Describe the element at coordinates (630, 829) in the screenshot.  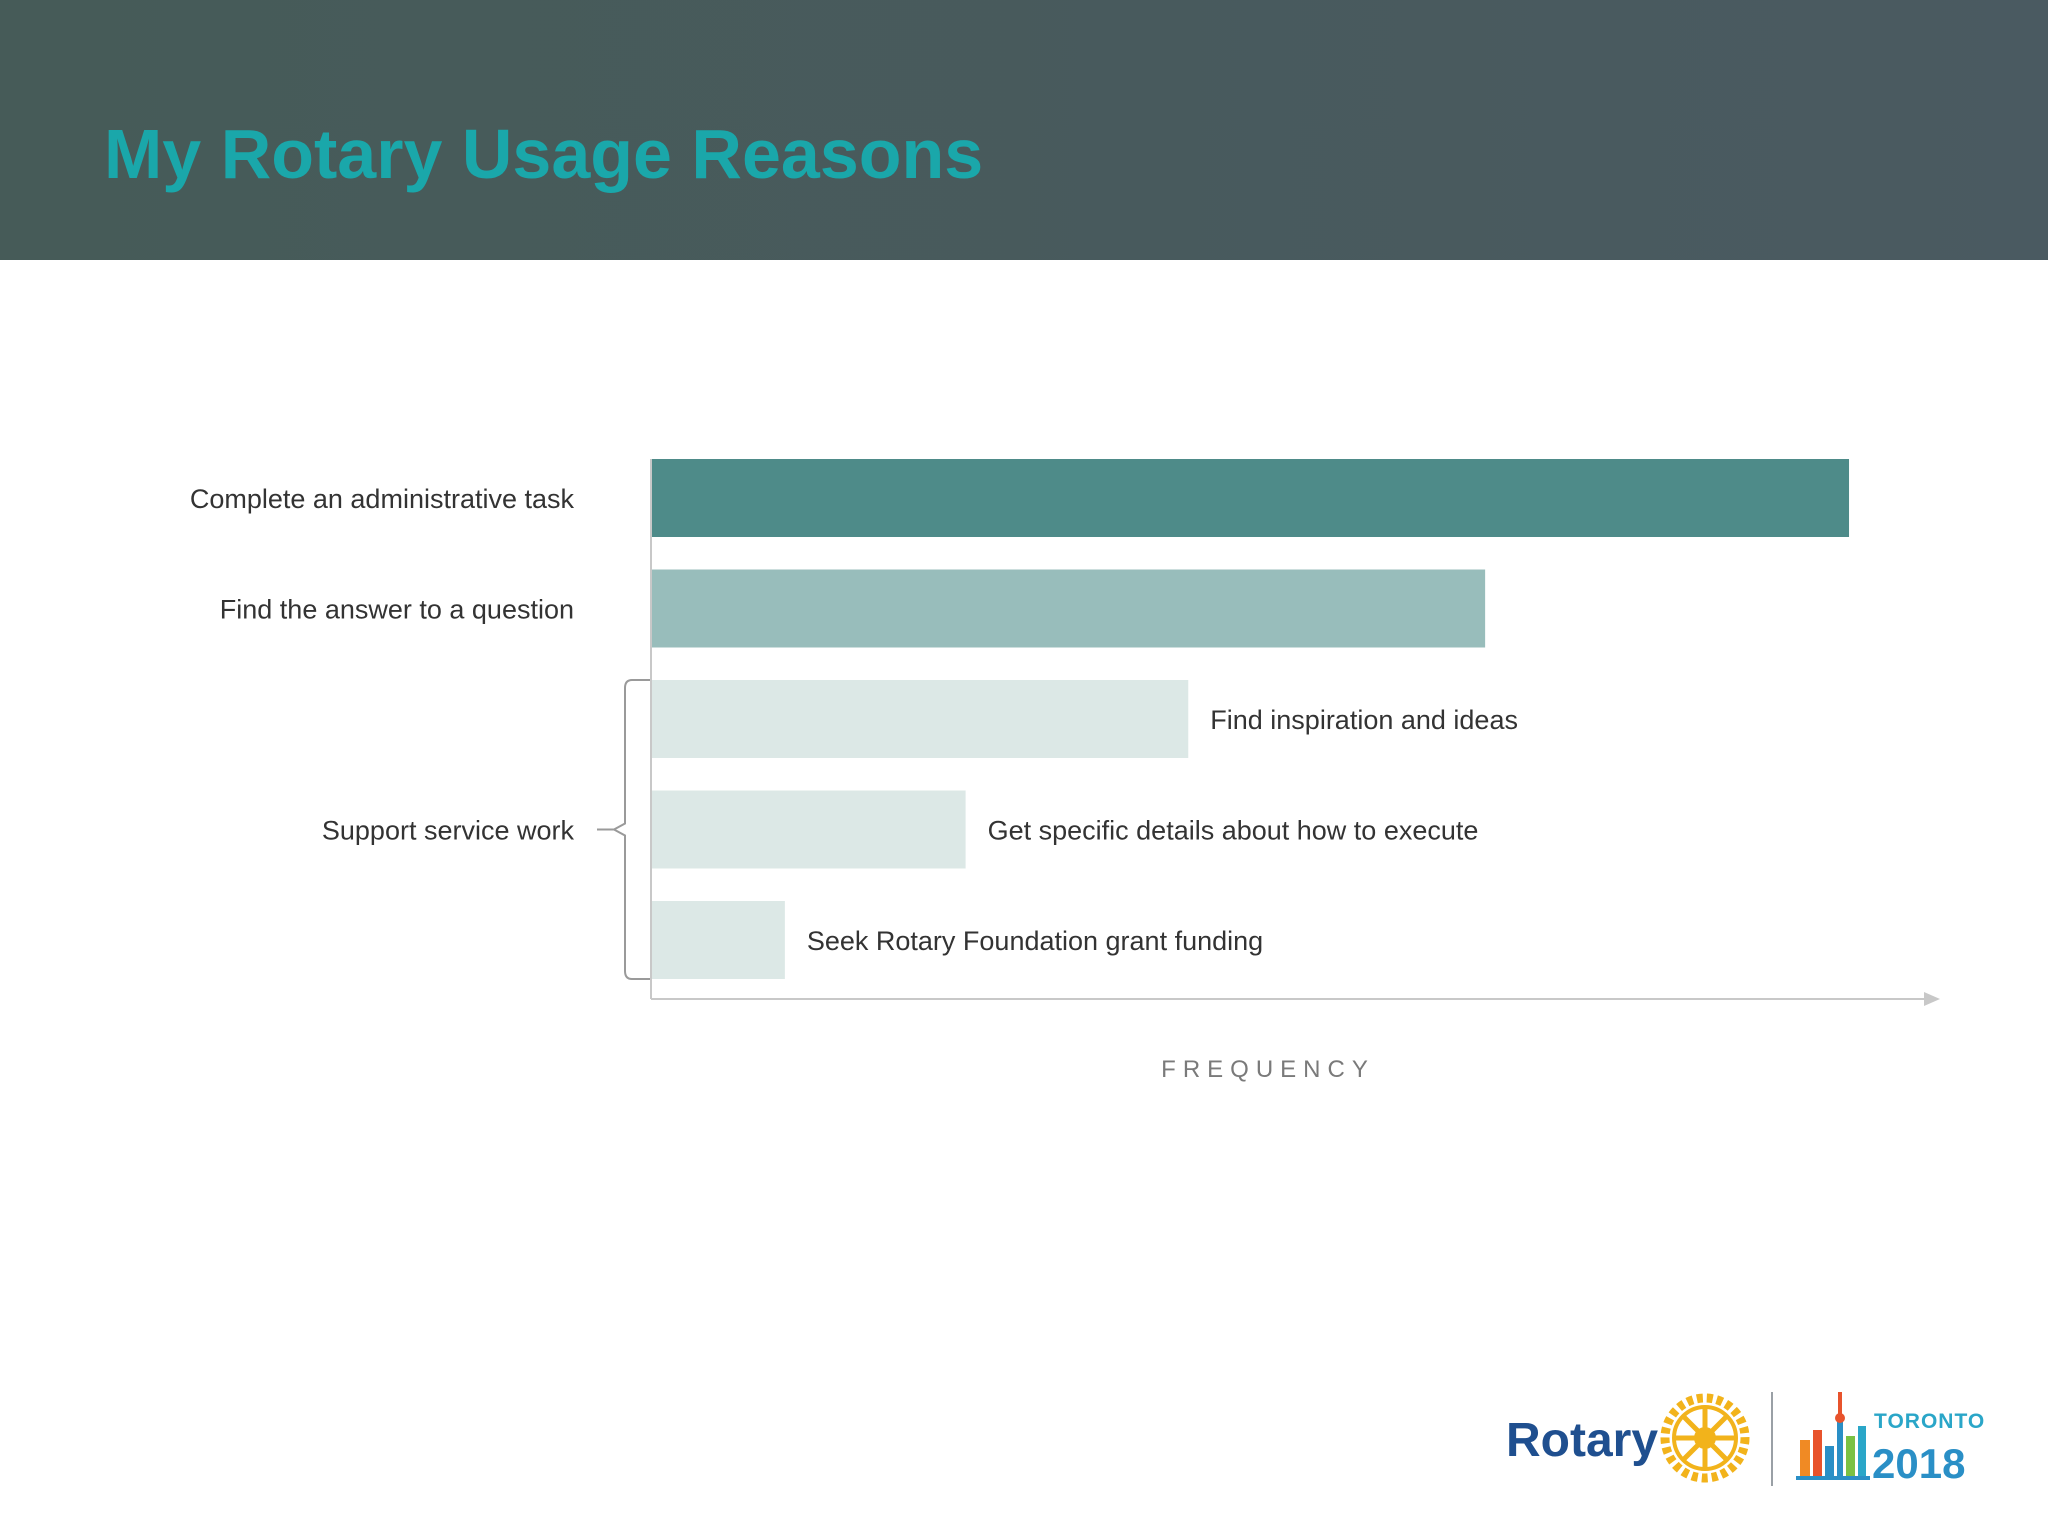
I see `group-bracket` at that location.